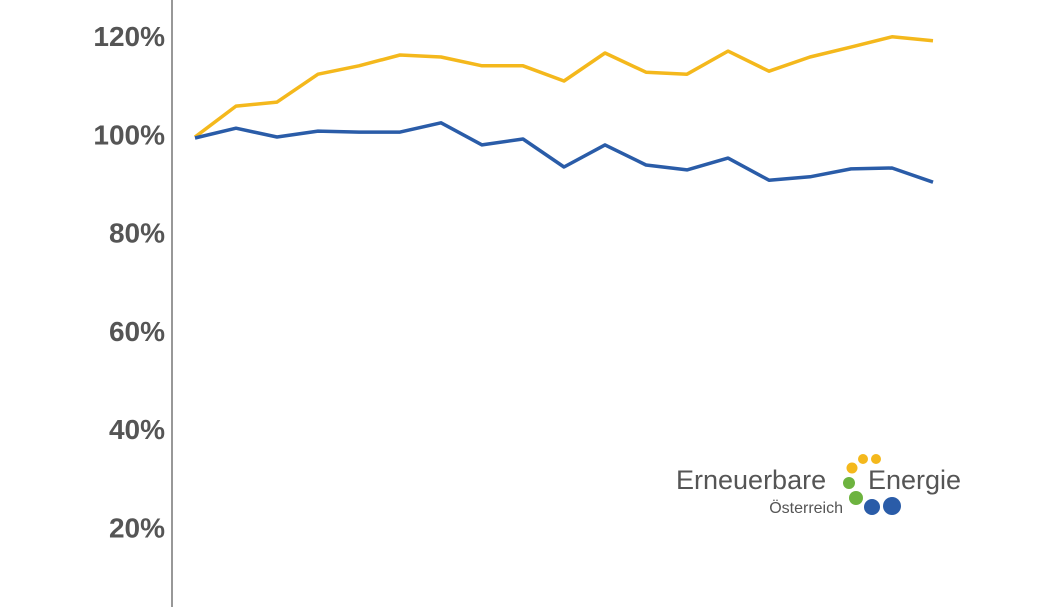 This screenshot has height=607, width=1056. Describe the element at coordinates (137, 429) in the screenshot. I see `y-tick-label: 40%` at that location.